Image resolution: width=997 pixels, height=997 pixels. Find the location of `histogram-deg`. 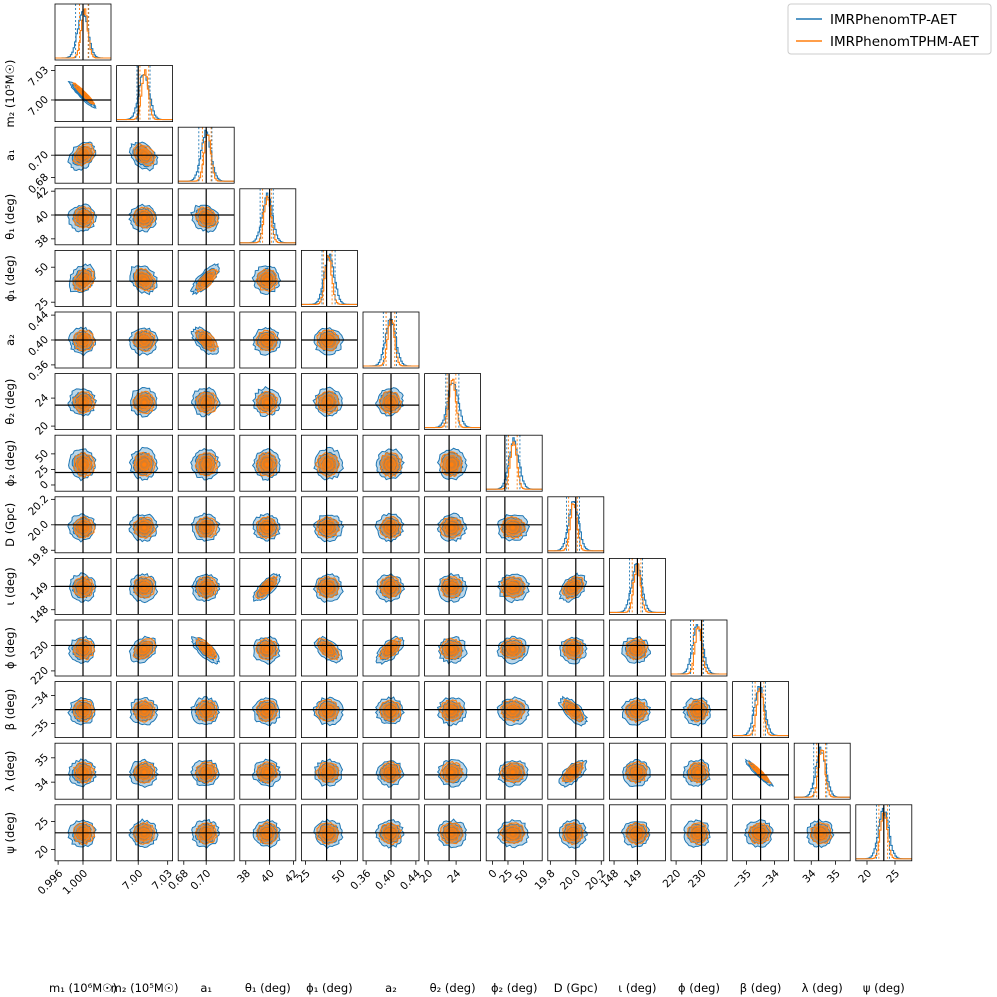

histogram-deg is located at coordinates (884, 833).